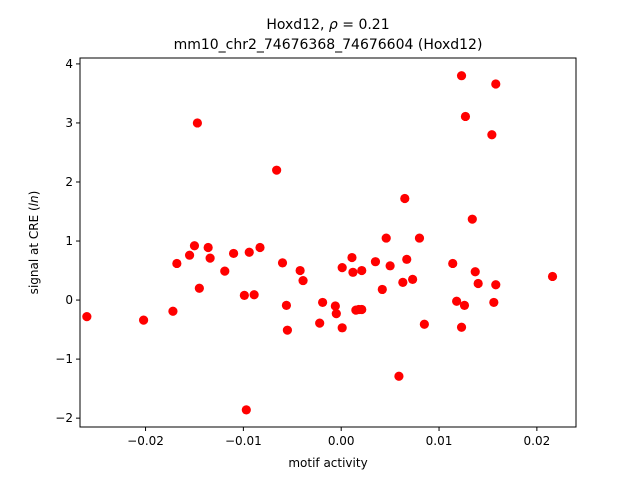 The width and height of the screenshot is (640, 480). I want to click on x-axis: −0.02 −0.01 0.00 0.01 0.02, so click(338, 437).